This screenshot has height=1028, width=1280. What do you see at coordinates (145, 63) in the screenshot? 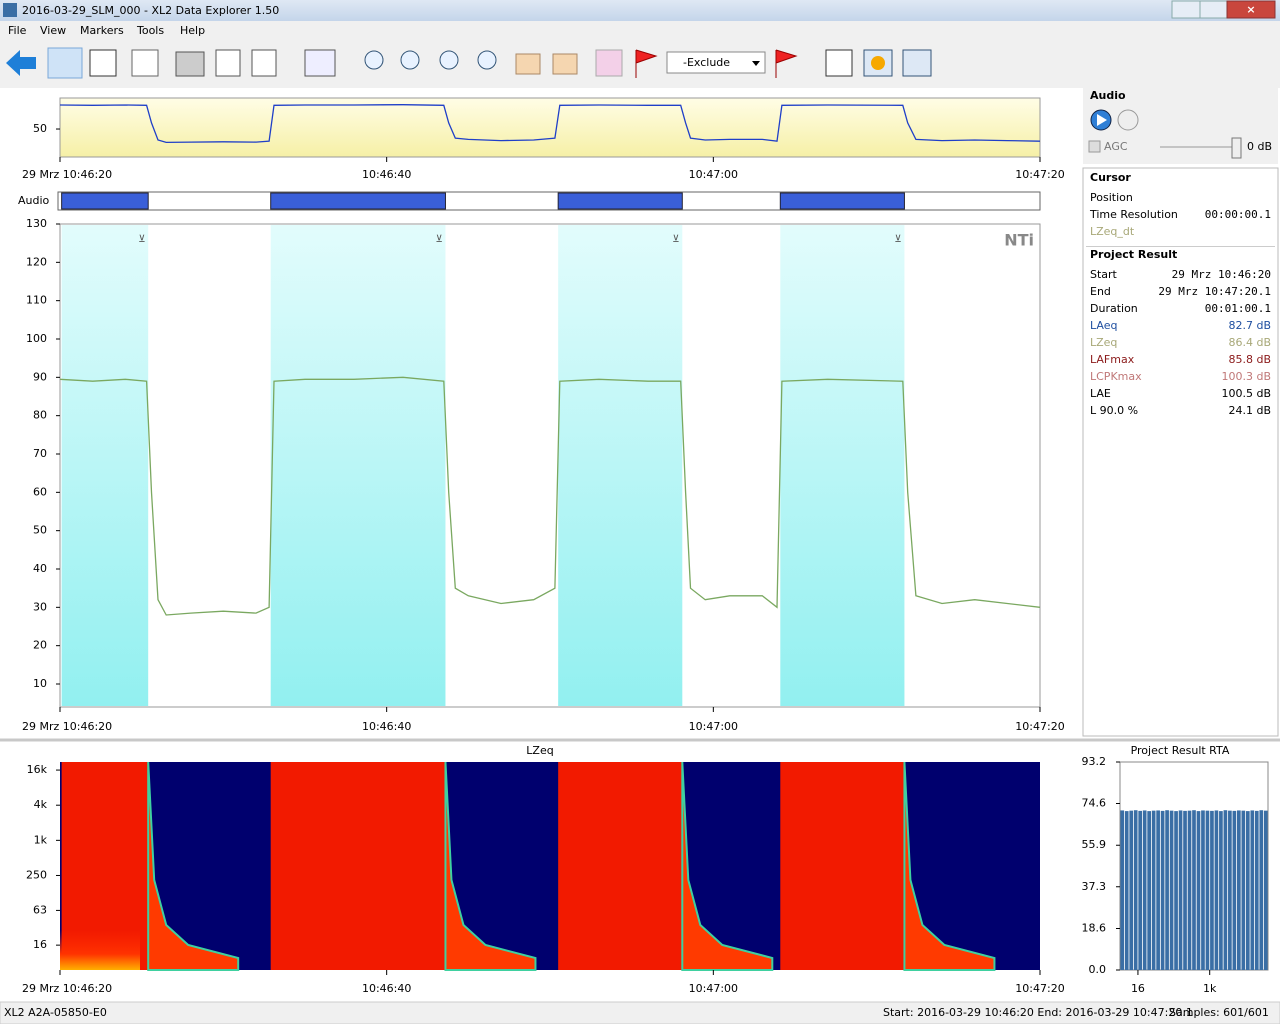
I see `abc-button` at bounding box center [145, 63].